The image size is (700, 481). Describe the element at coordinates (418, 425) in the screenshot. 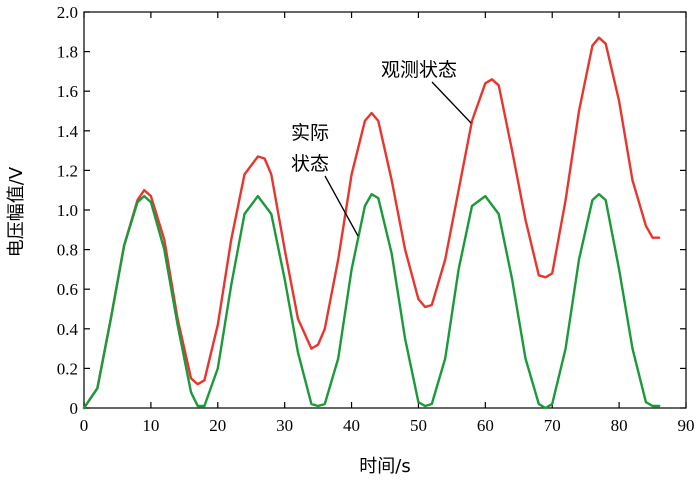

I see `x-tick-label-5: 50` at that location.